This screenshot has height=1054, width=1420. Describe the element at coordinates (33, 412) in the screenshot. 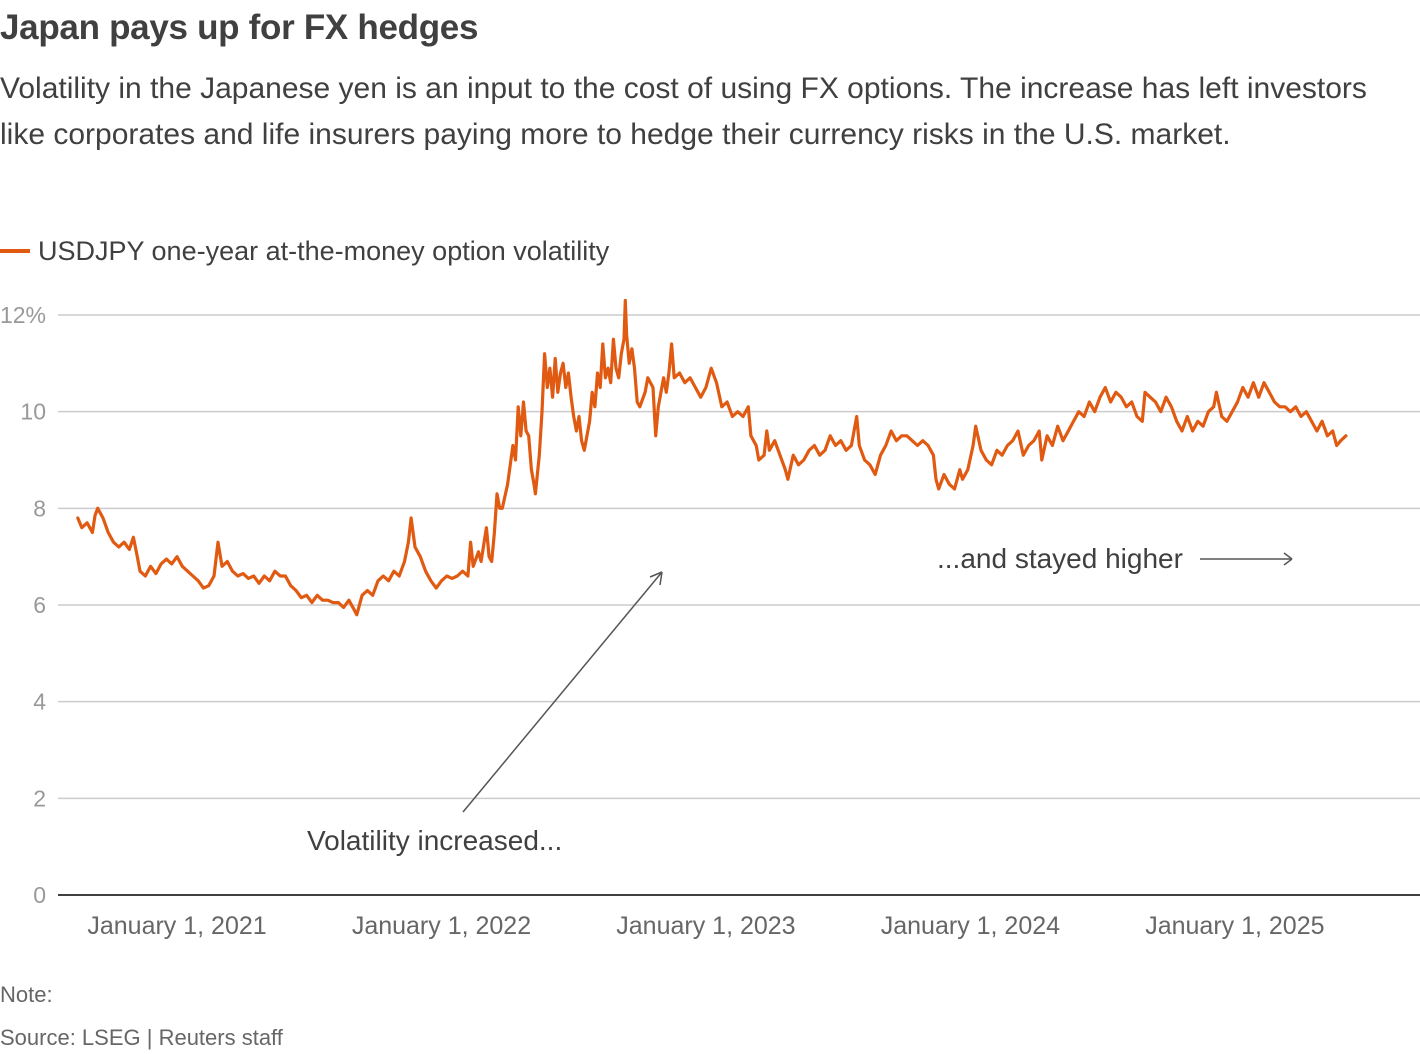

I see `y-tick-label: 10` at that location.